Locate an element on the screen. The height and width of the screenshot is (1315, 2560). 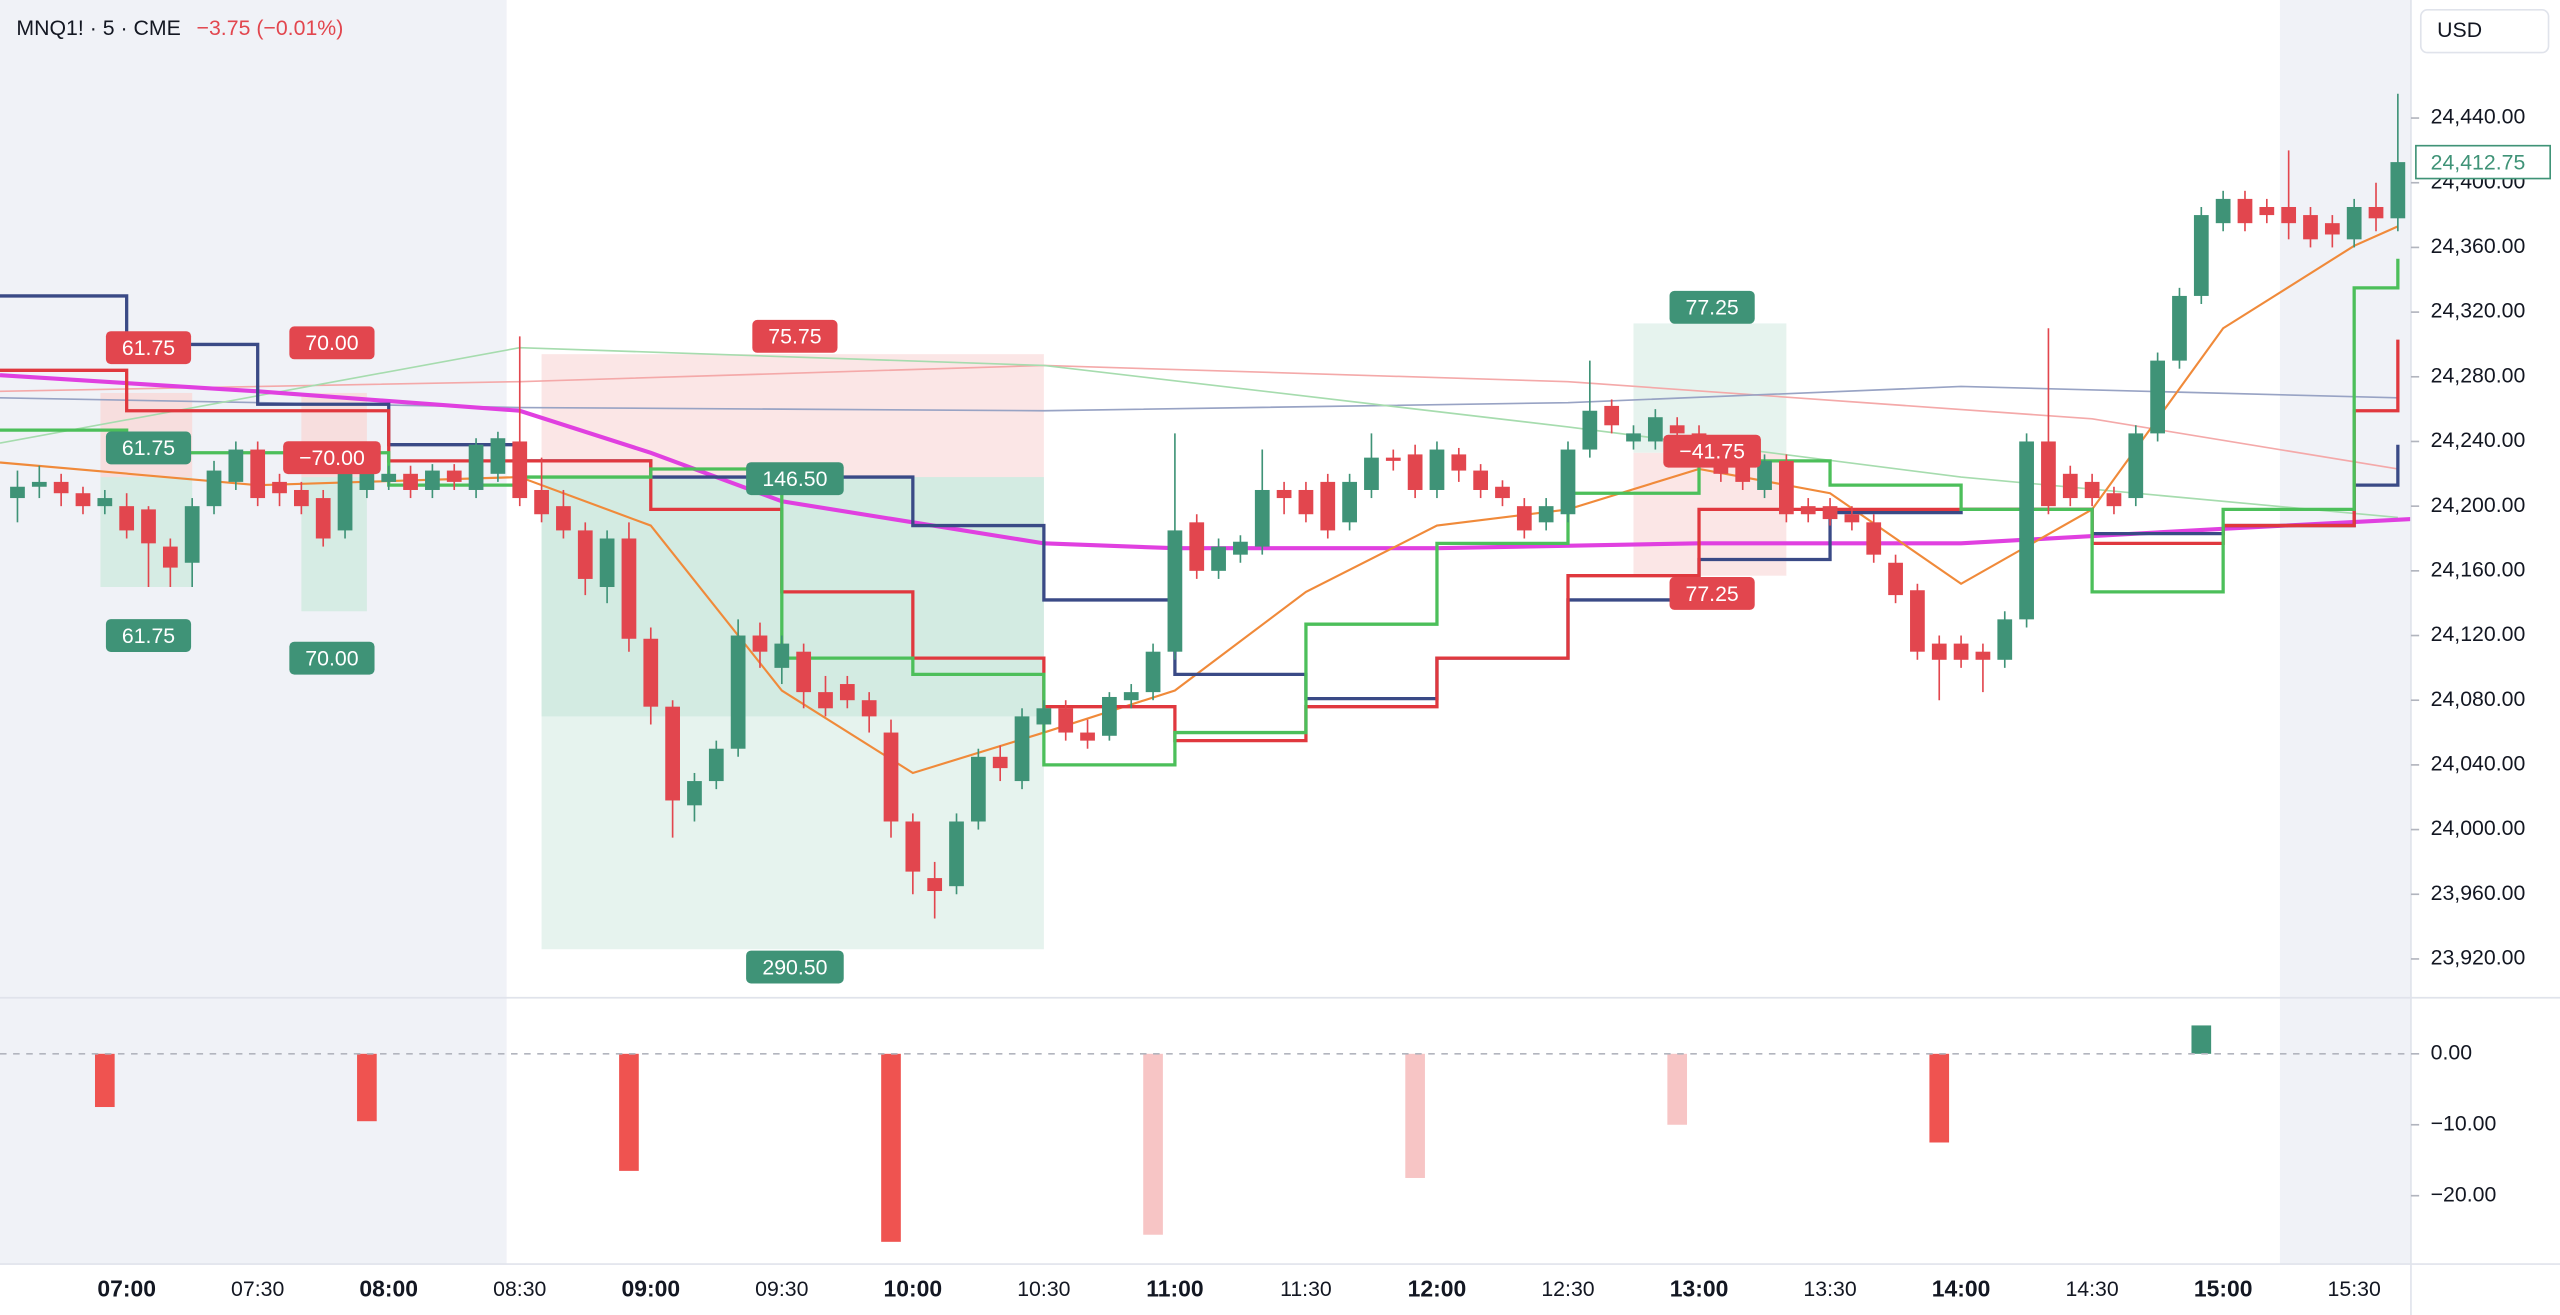
x-tick-label: 11:30 is located at coordinates (1306, 1289).